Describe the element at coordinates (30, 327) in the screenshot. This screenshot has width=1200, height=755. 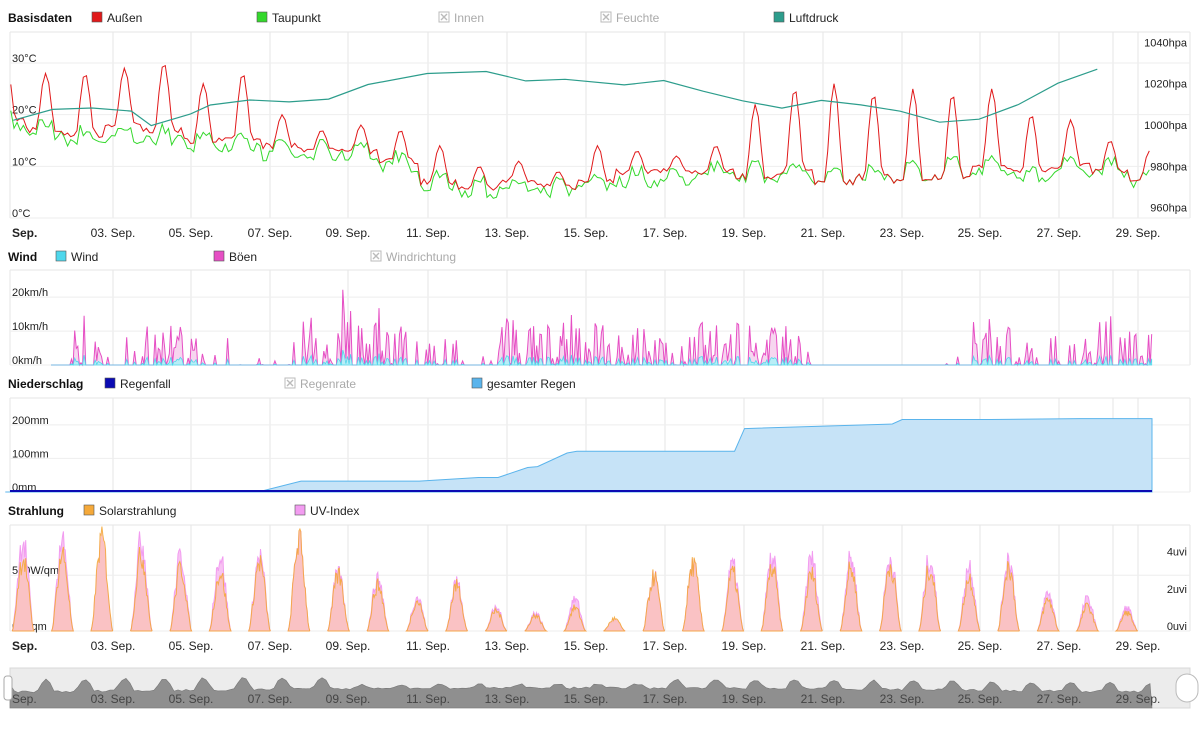
I see `y-tick-label: 10km/h` at that location.